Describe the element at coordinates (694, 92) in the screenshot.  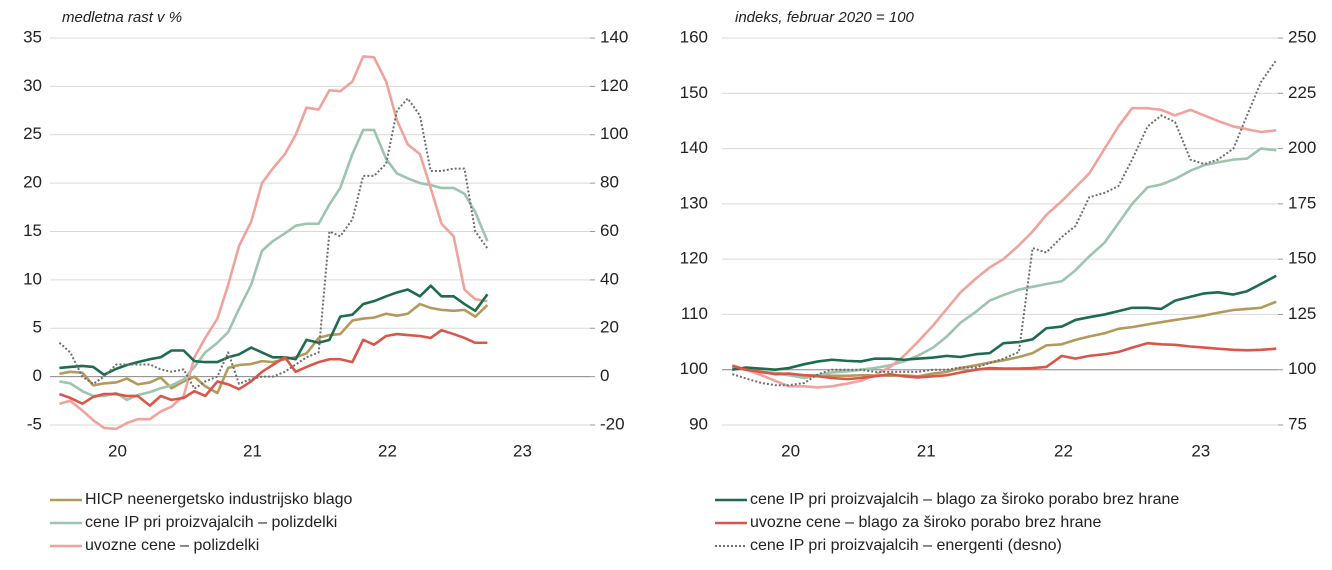
I see `y-tick-label: 150` at that location.